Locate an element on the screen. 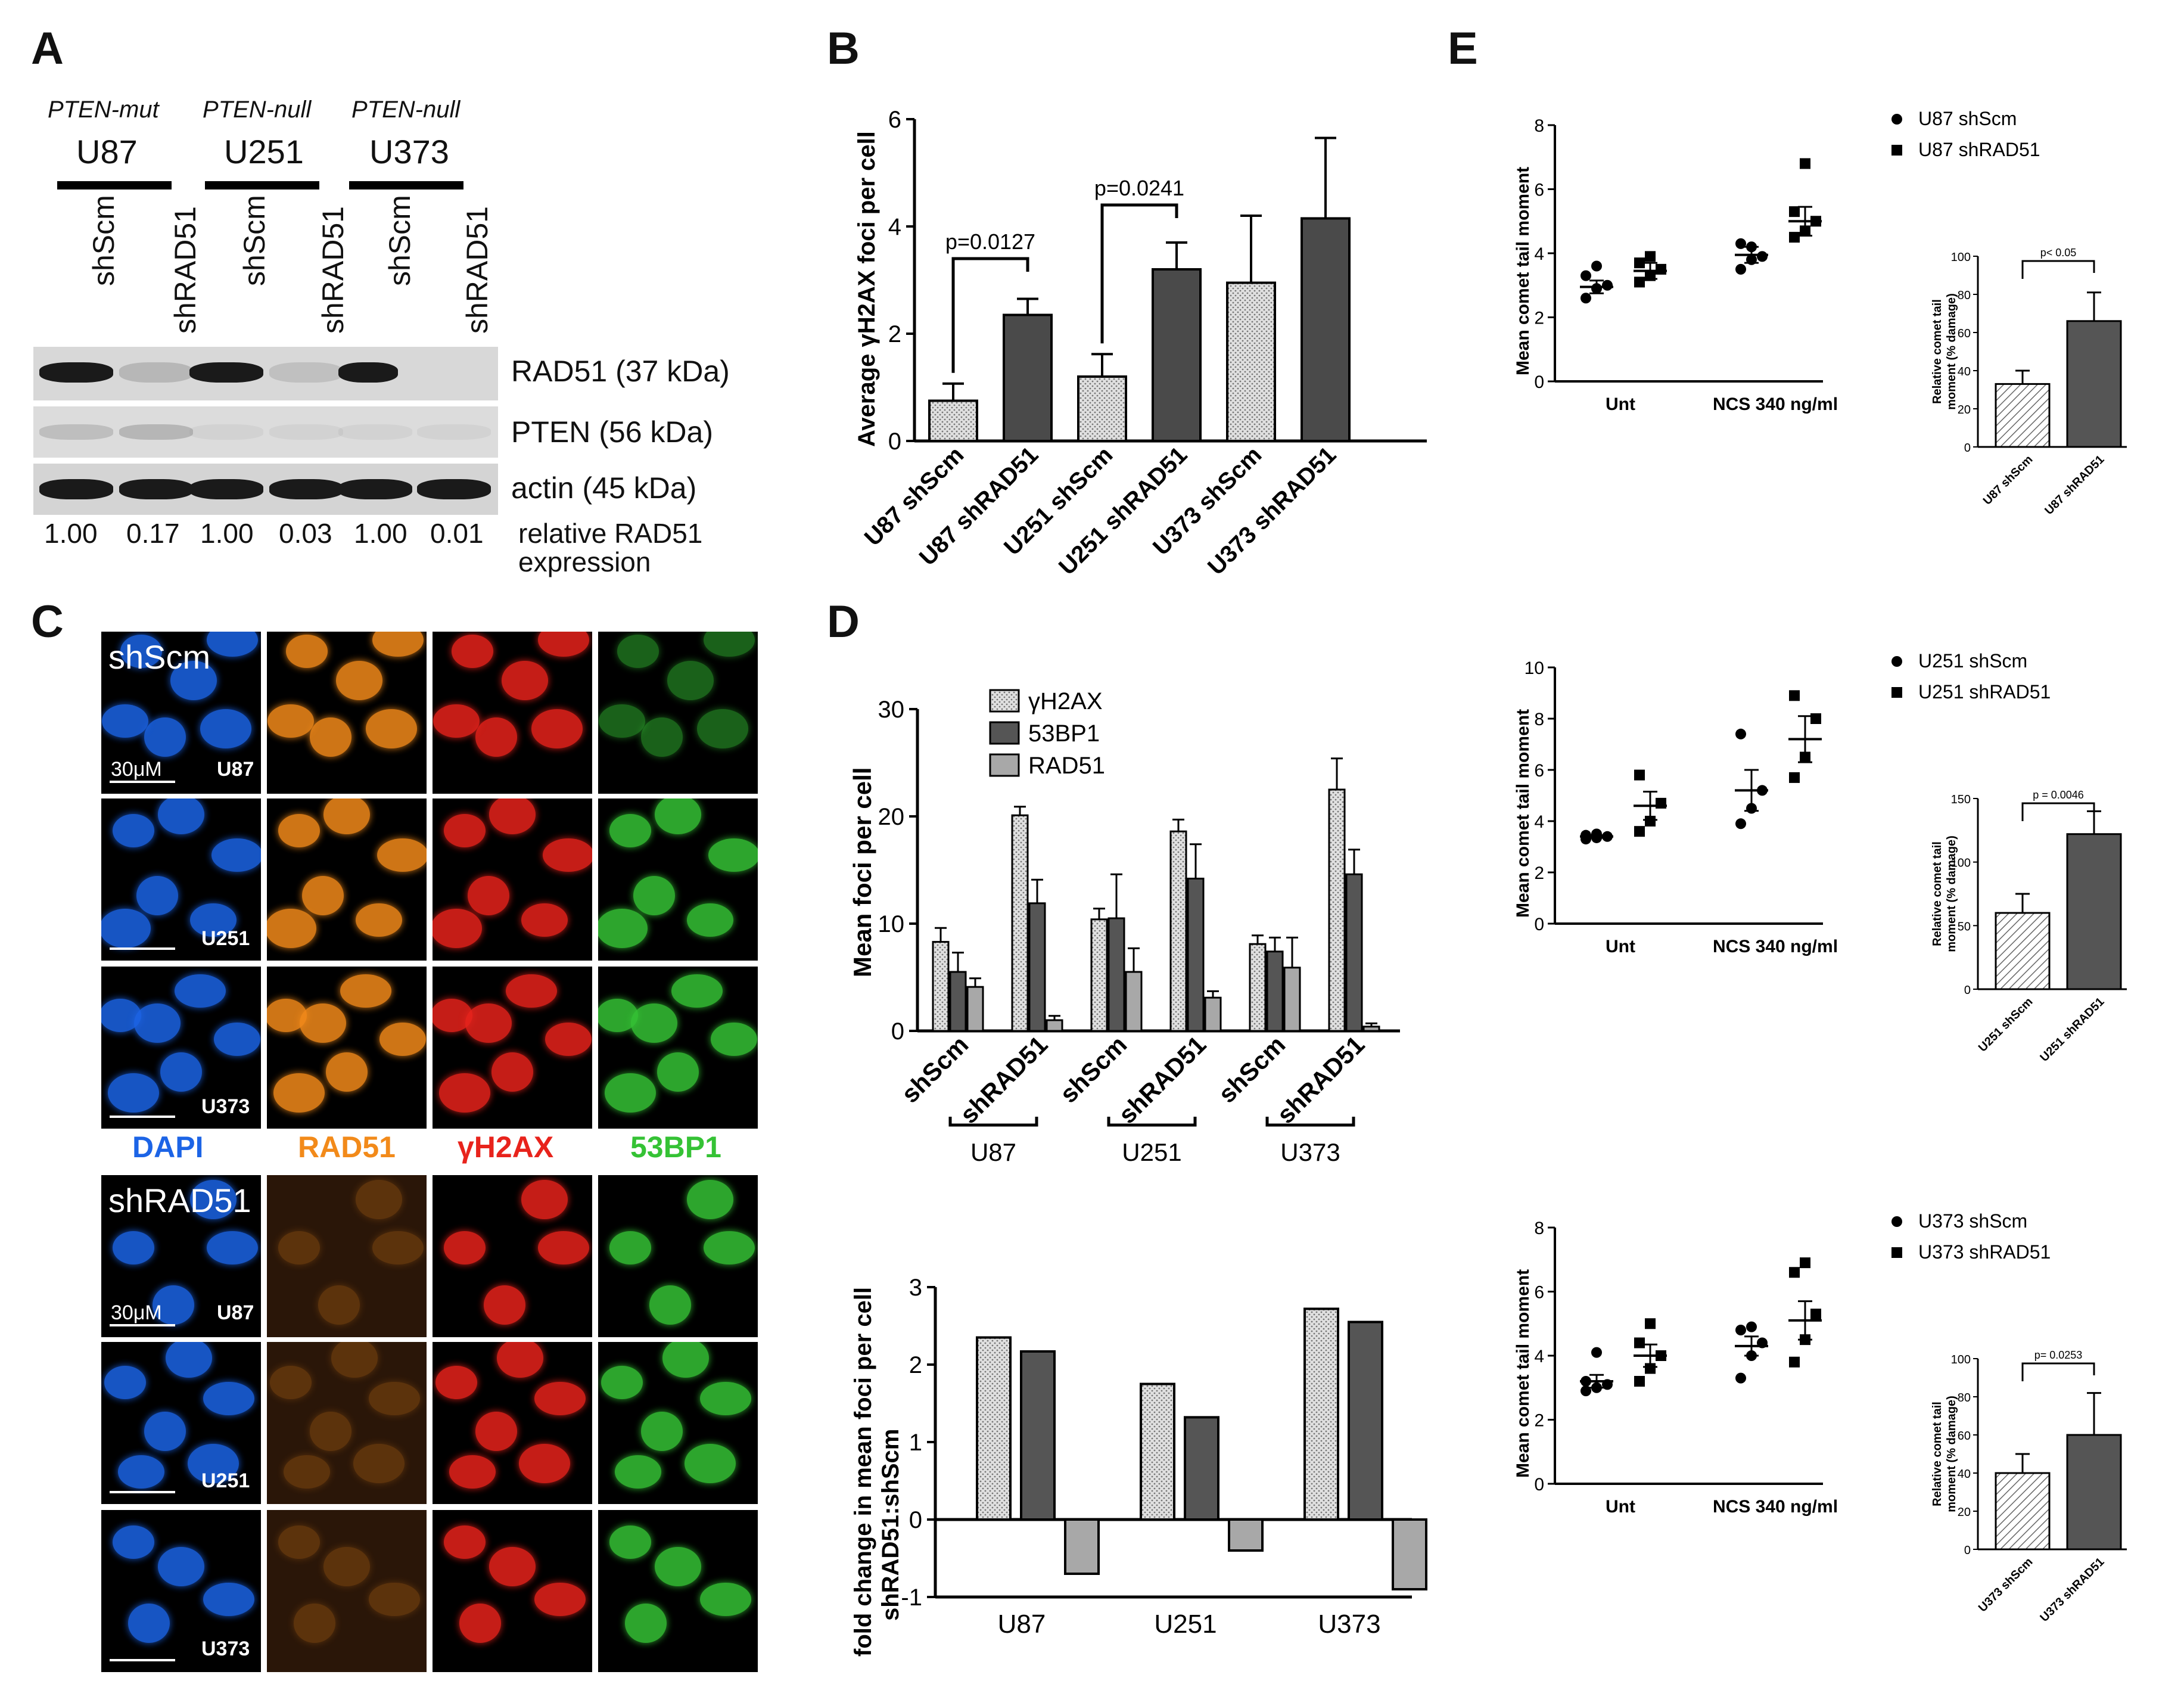 This screenshot has height=1684, width=2184. chart-d-bottom-plot: -1 0 1 2 3 U87 U251 U373 is located at coordinates (1164, 1457).